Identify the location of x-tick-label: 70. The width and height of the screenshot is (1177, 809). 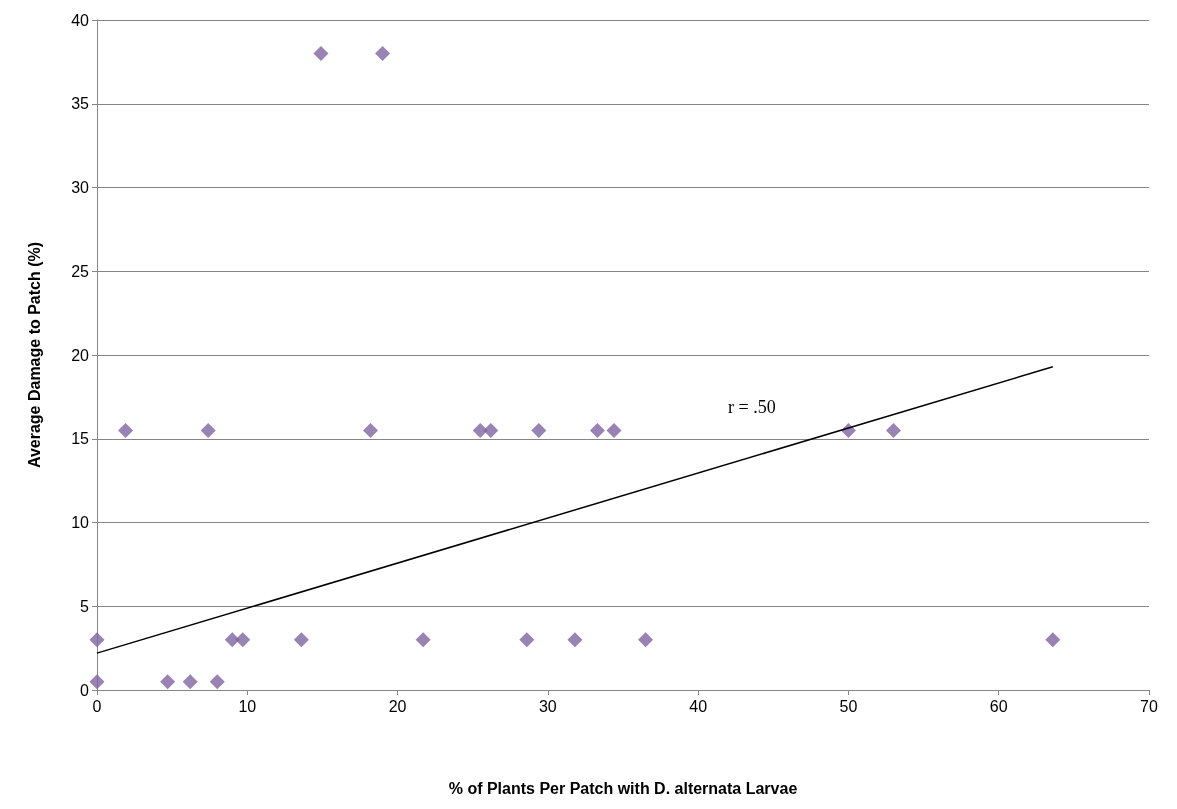
(1149, 706).